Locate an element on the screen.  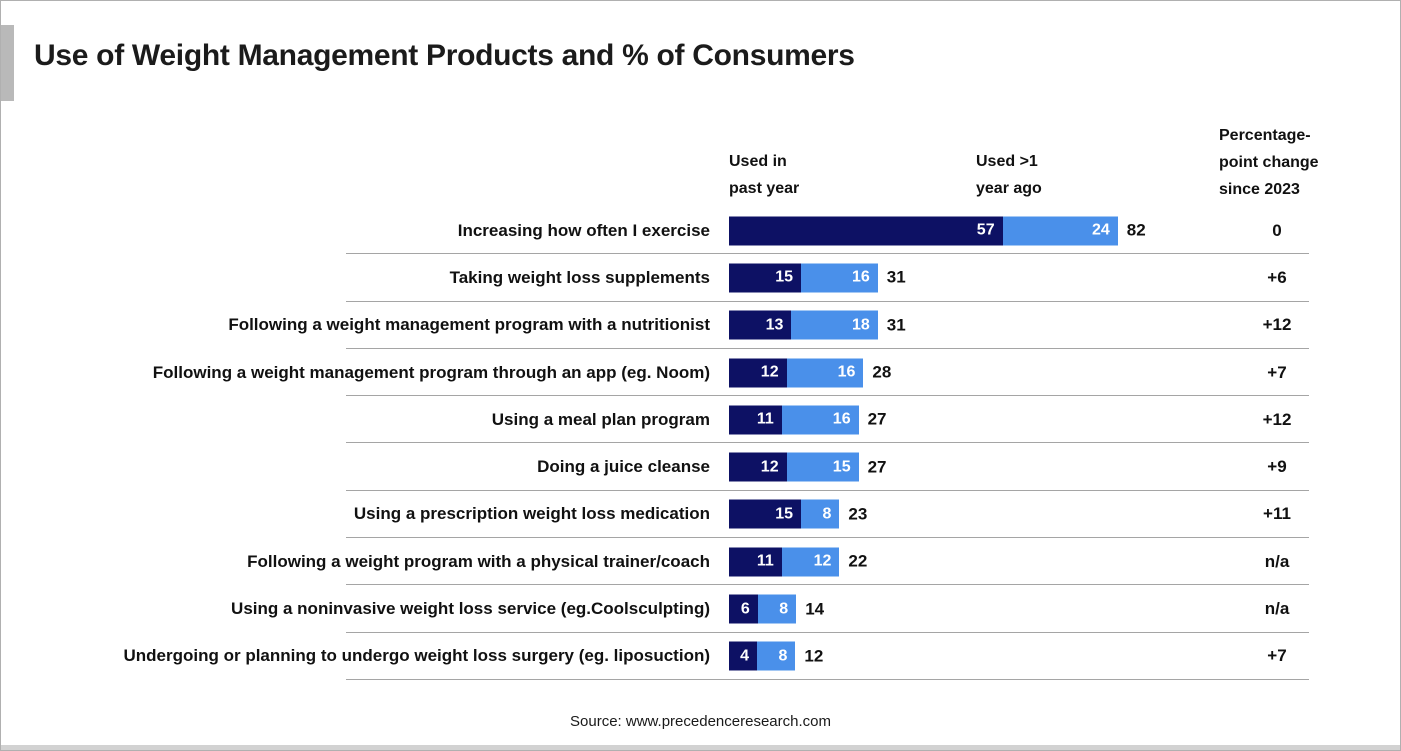
change-value: +9 is located at coordinates (1277, 467).